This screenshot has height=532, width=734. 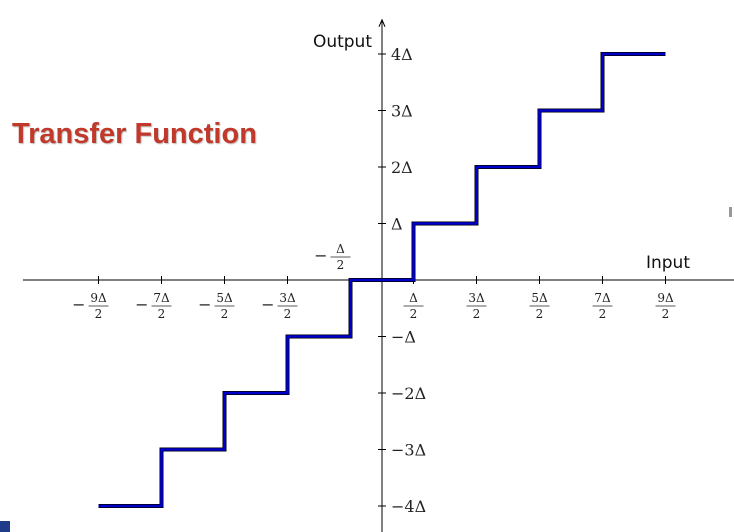 I want to click on x-tick-label: 9Δ2, so click(x=665, y=306).